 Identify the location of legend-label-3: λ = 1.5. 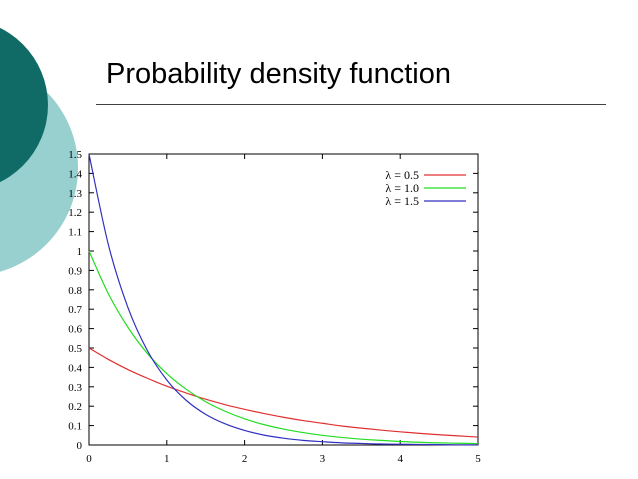
(402, 201).